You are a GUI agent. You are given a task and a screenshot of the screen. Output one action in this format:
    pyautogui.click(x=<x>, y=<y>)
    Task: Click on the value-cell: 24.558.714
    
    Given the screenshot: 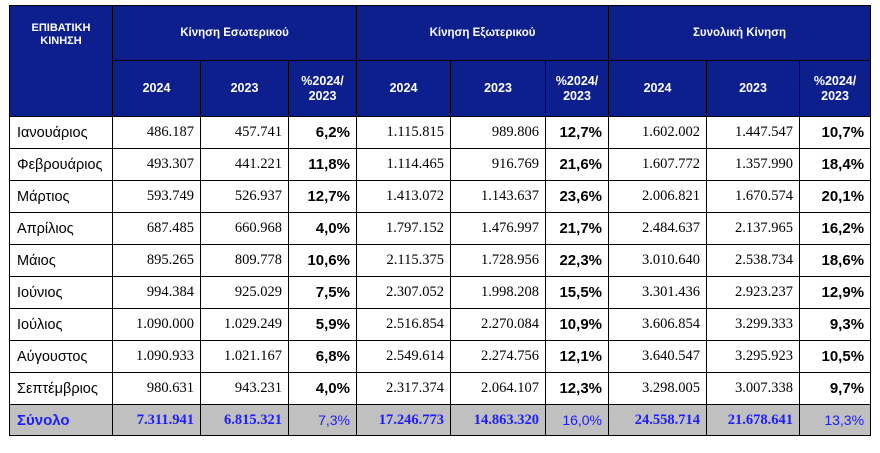 What is the action you would take?
    pyautogui.click(x=658, y=420)
    